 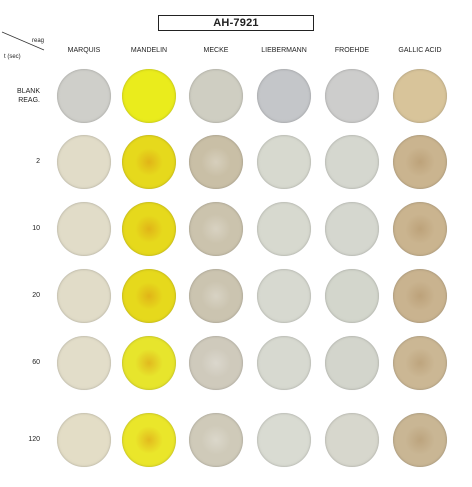 What do you see at coordinates (352, 50) in the screenshot?
I see `column-header-froehde: FROEHDE` at bounding box center [352, 50].